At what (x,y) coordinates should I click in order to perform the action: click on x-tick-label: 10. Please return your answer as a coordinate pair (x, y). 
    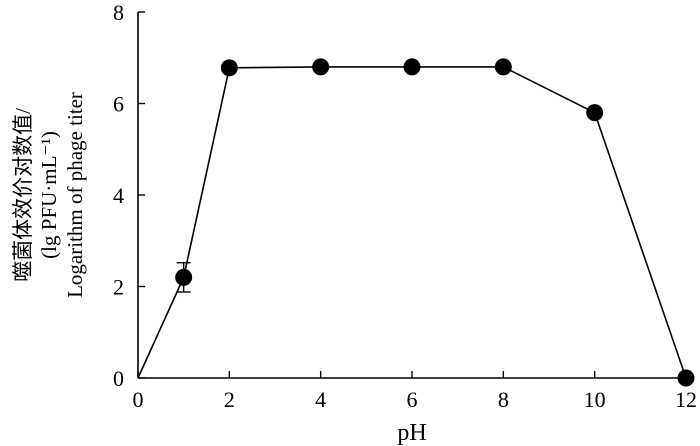
    Looking at the image, I should click on (595, 399).